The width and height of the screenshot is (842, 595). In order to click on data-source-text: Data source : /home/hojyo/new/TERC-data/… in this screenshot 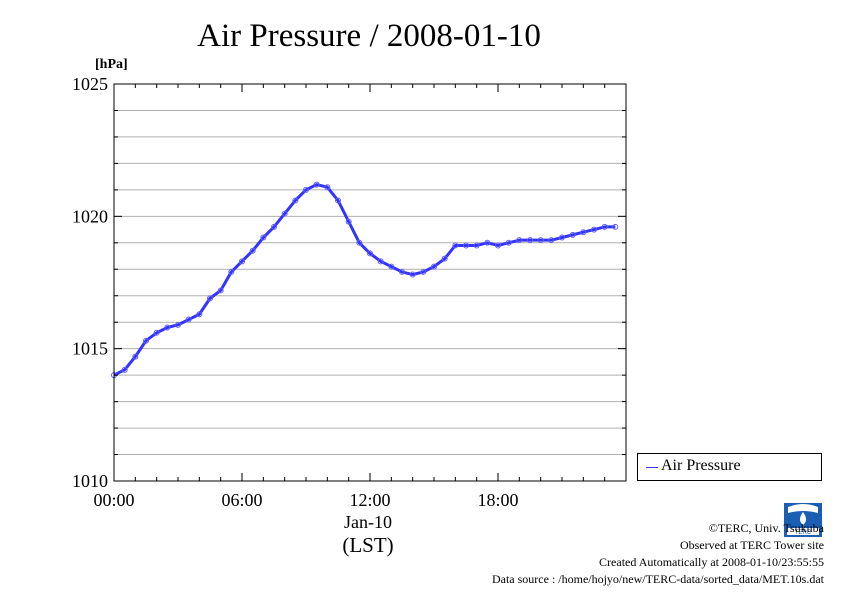, I will do `click(657, 579)`.